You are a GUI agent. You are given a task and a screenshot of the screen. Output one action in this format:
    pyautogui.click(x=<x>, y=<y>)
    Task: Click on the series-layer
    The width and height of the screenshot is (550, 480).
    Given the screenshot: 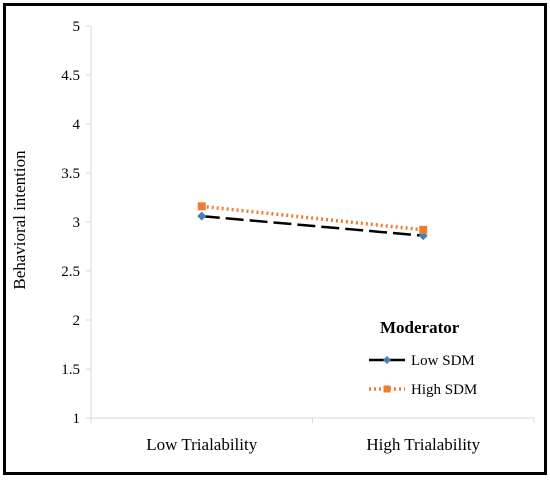 What is the action you would take?
    pyautogui.click(x=312, y=221)
    